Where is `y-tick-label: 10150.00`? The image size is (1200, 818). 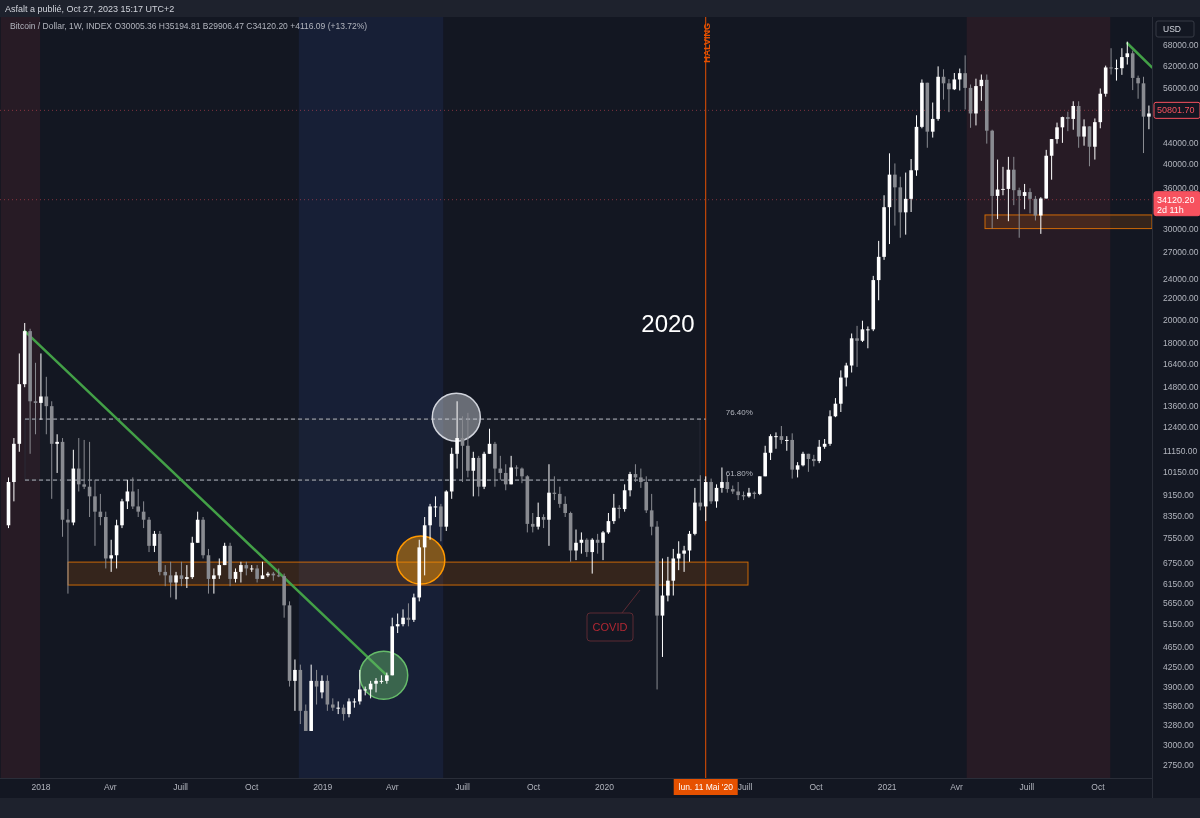 y-tick-label: 10150.00 is located at coordinates (1181, 471).